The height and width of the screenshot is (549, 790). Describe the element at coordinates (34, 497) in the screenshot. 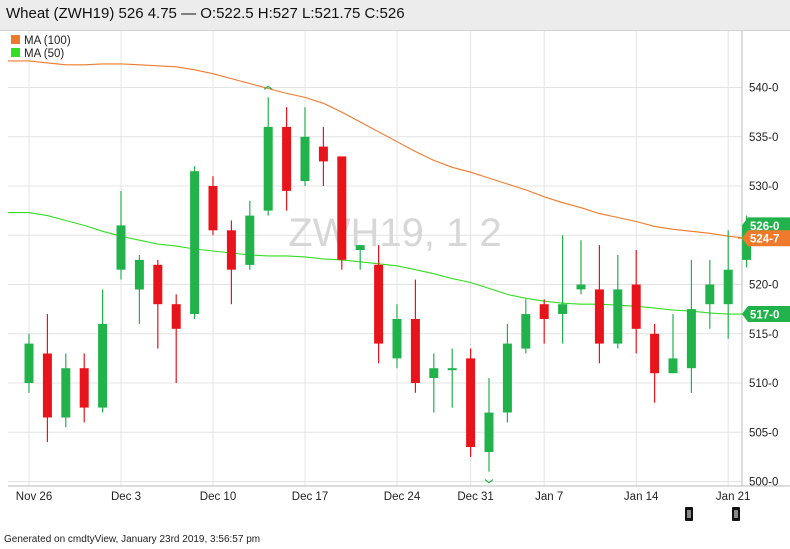

I see `x-tick-label: Nov 26` at that location.